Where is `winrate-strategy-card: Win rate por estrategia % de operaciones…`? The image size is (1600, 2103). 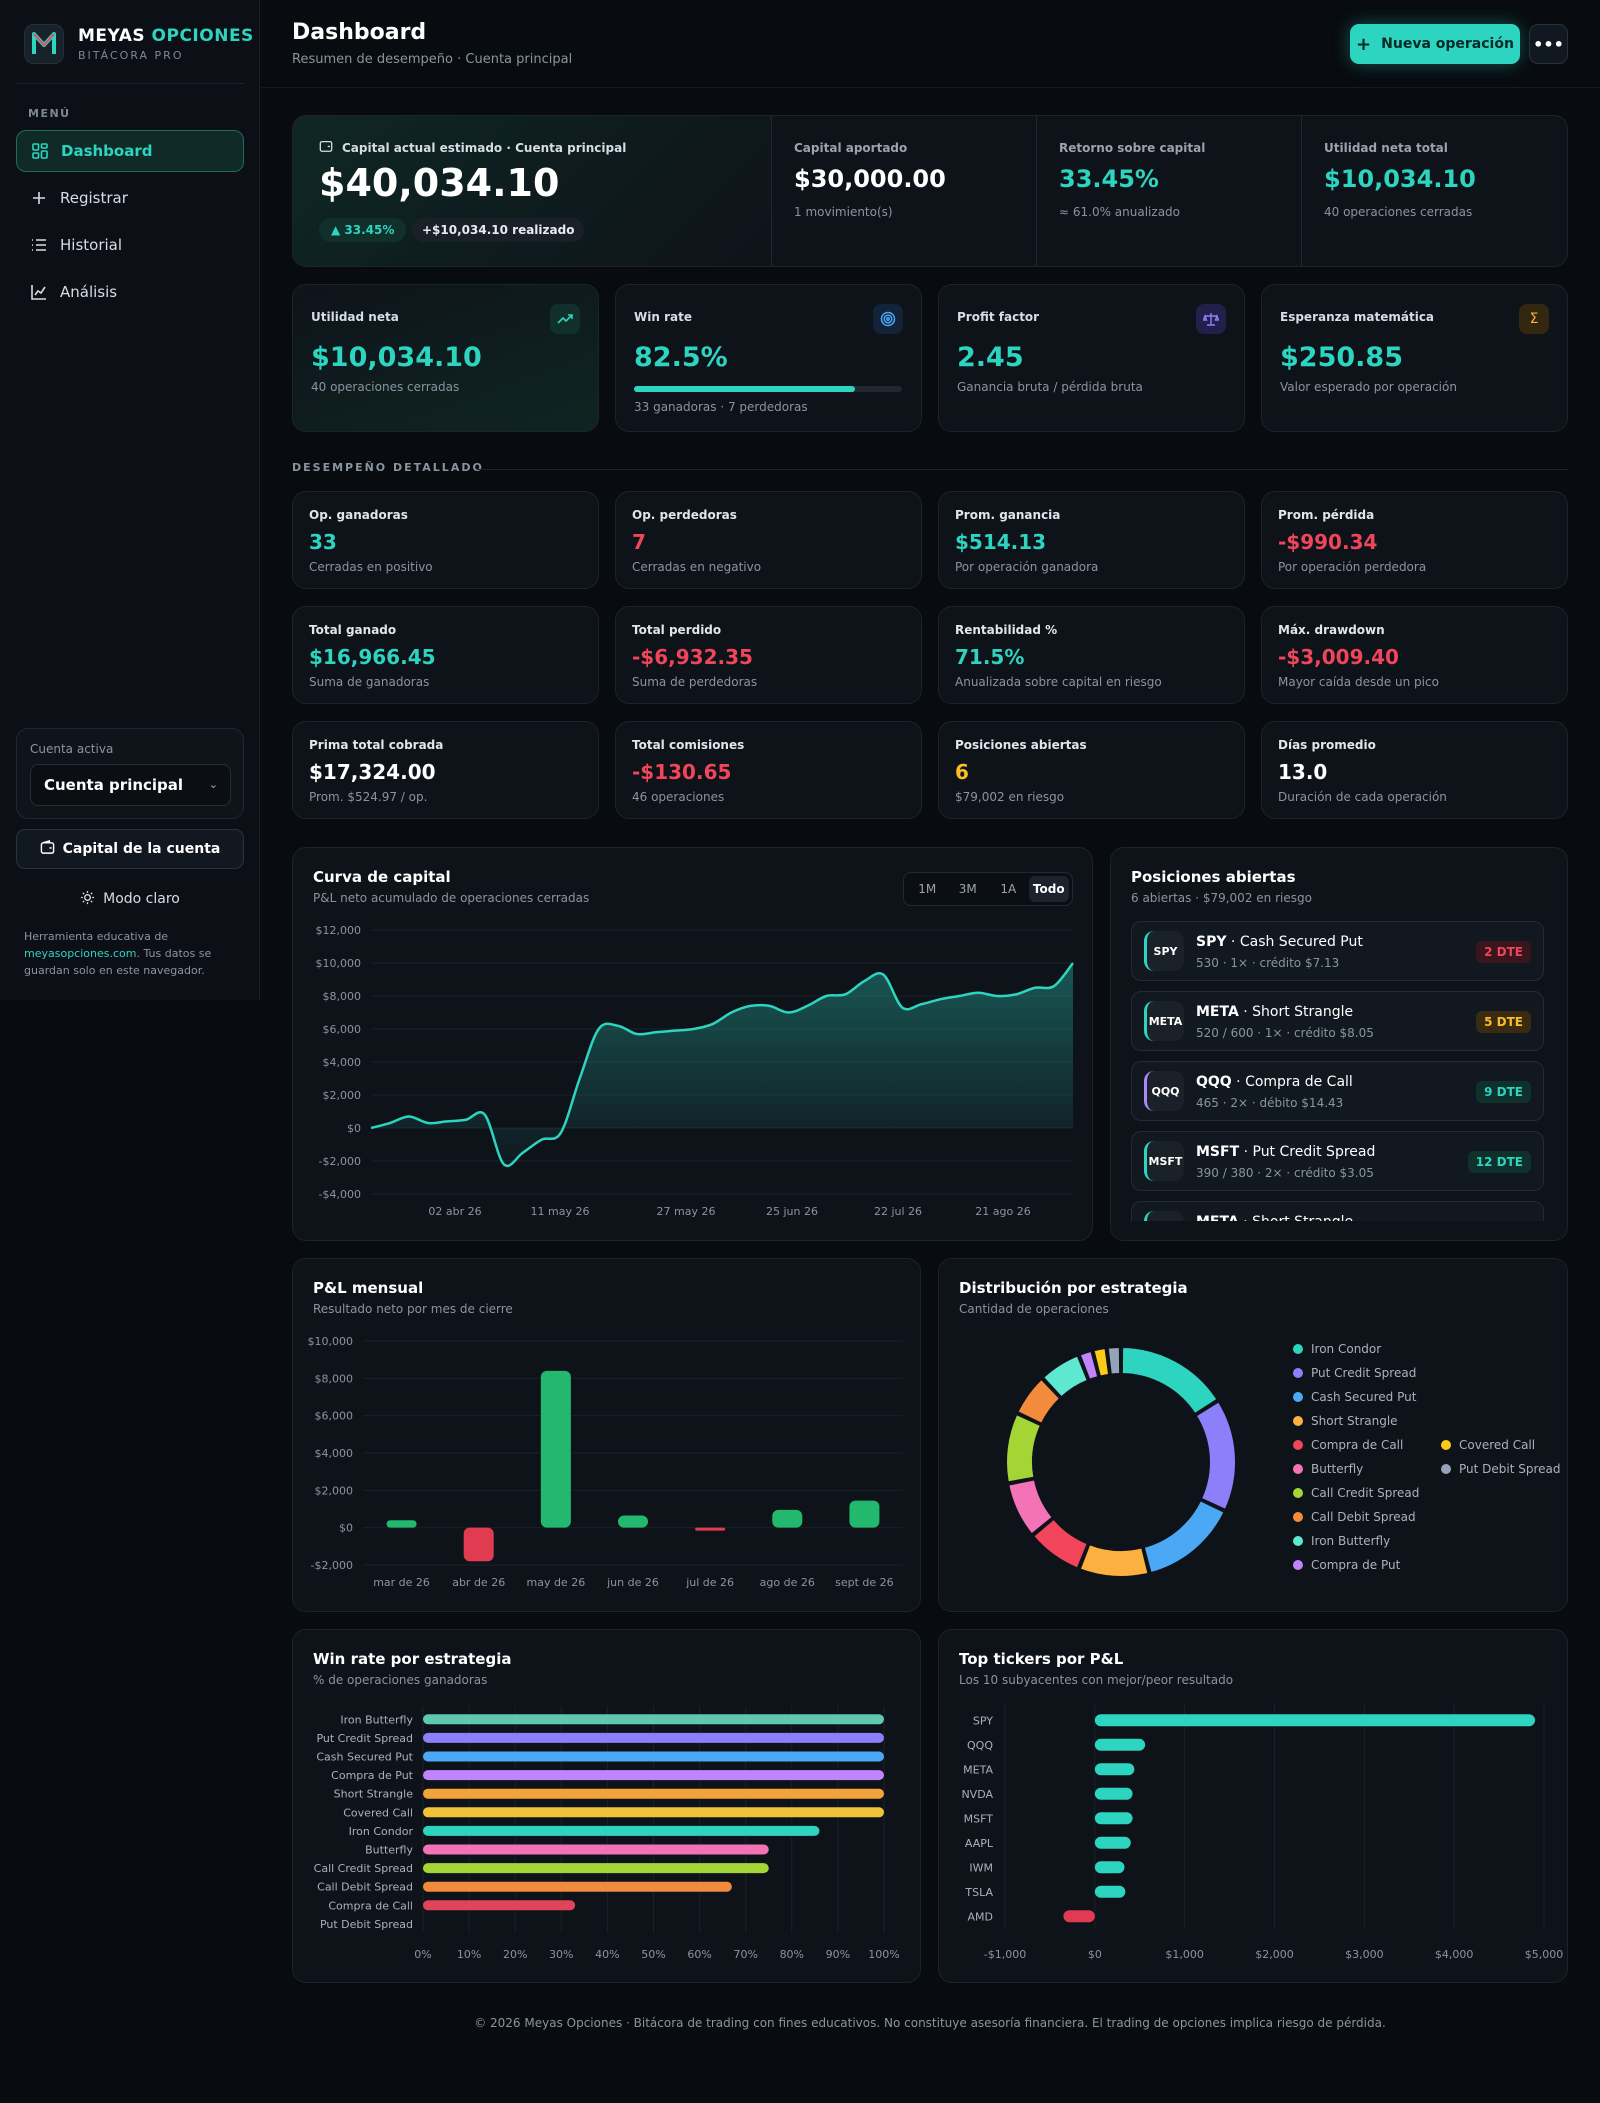
winrate-strategy-card: Win rate por estrategia % de operaciones… is located at coordinates (606, 1806).